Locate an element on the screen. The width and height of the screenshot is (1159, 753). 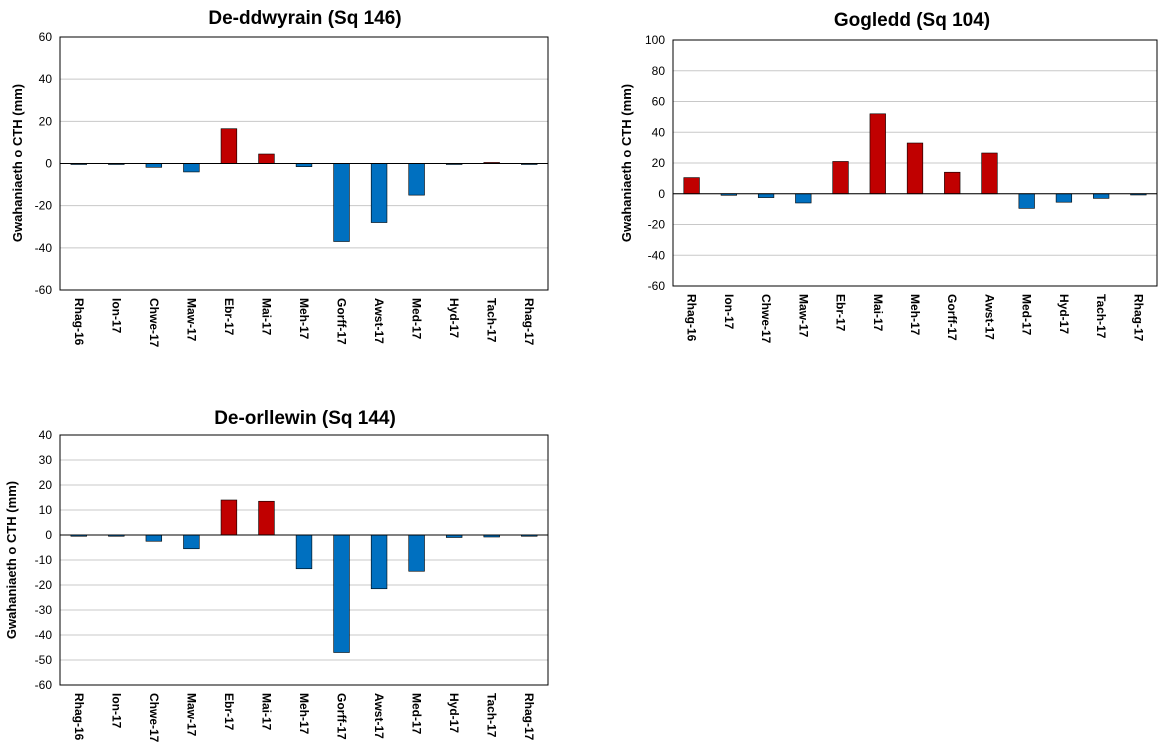
chart-title: Gogledd (Sq 104) is located at coordinates (912, 20).